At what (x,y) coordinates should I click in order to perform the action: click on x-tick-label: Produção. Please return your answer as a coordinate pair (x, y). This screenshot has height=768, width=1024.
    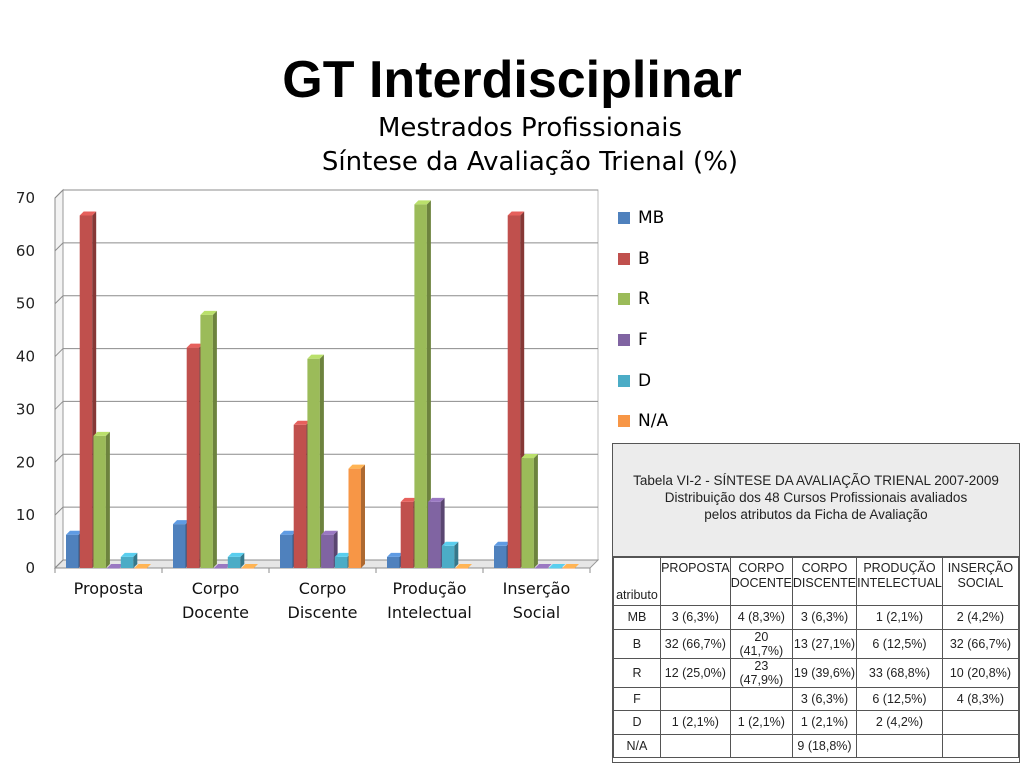
    Looking at the image, I should click on (429, 588).